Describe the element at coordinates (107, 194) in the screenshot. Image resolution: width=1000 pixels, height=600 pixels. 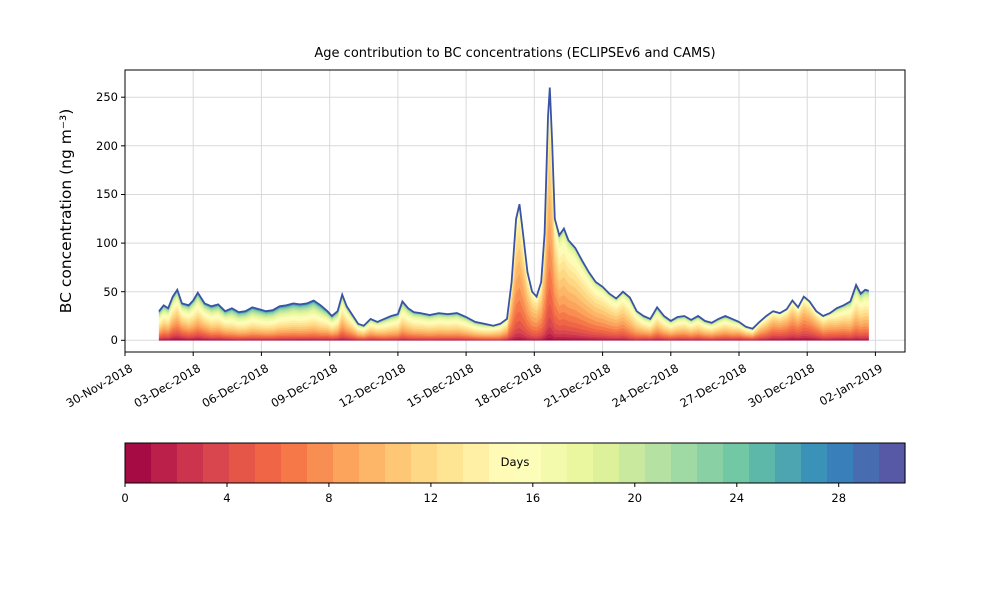
I see `y-tick-label: 150` at that location.